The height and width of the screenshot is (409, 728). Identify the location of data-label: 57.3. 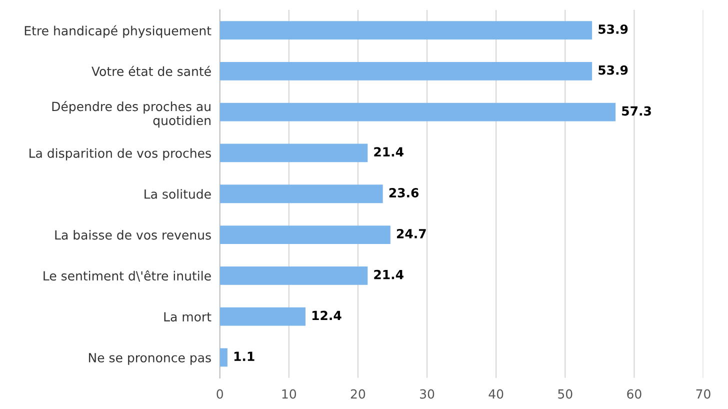
(636, 111).